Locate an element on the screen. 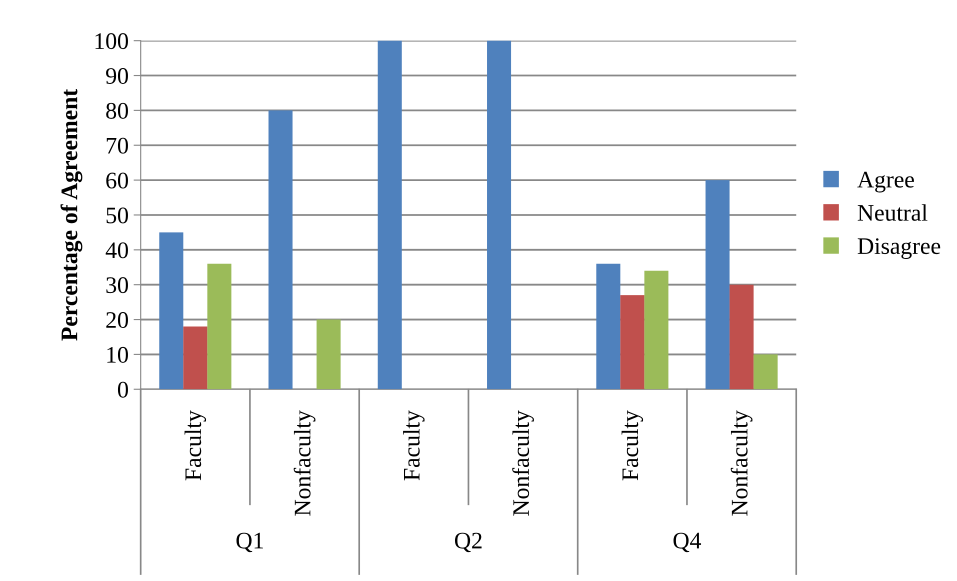 This screenshot has height=581, width=957. y-tick-label: 70 is located at coordinates (117, 146).